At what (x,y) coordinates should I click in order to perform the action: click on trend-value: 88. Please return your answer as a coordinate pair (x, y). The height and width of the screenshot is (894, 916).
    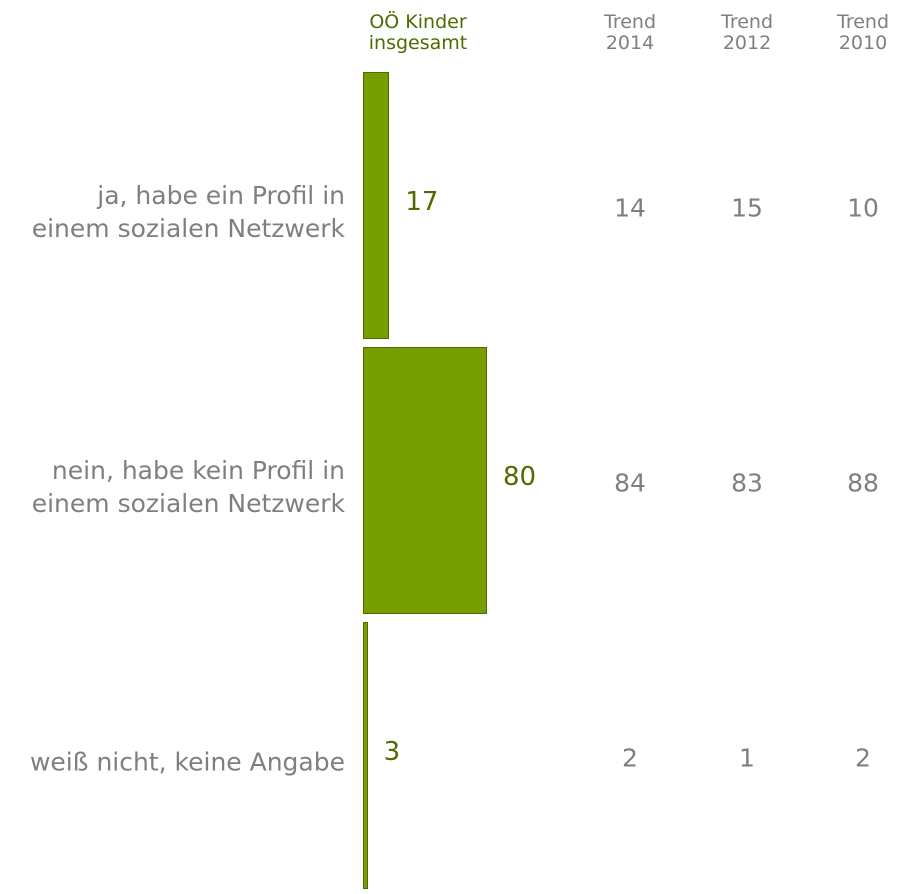
    Looking at the image, I should click on (863, 482).